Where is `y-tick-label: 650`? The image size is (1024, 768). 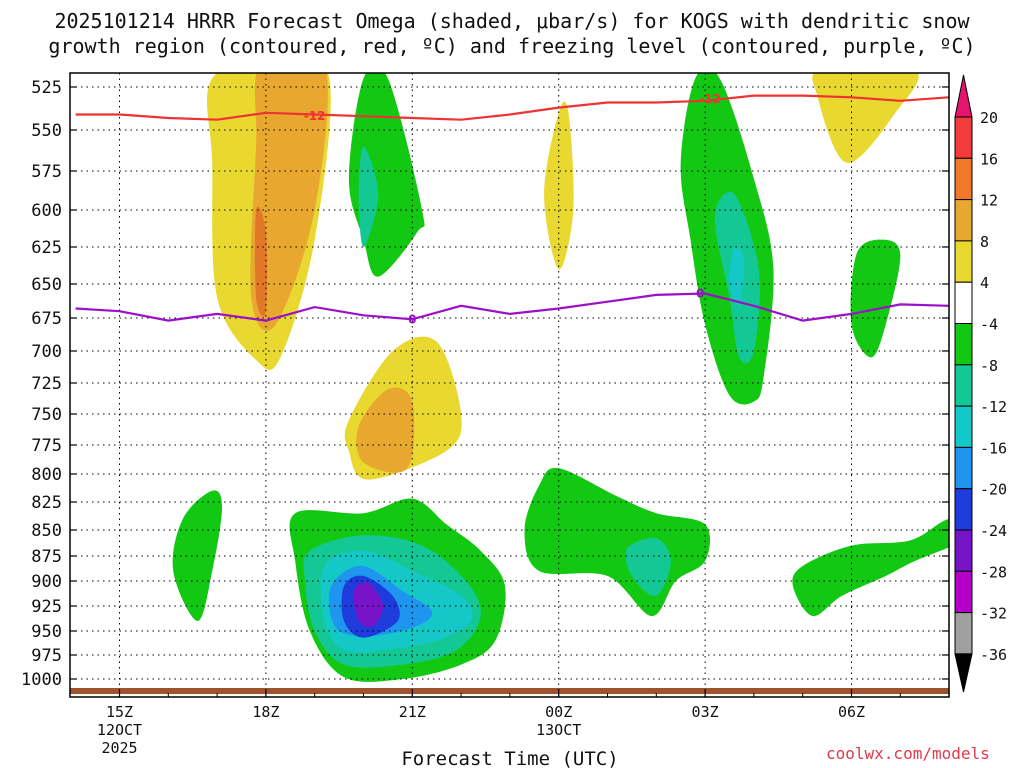 y-tick-label: 650 is located at coordinates (46, 285).